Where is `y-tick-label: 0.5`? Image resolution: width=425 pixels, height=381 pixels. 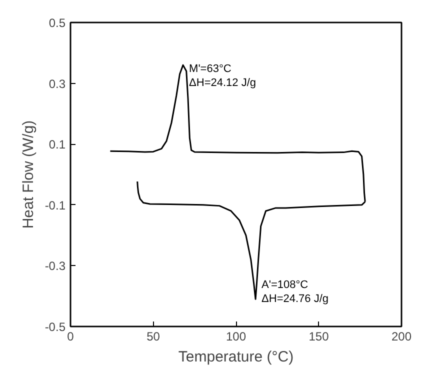
y-tick-label: 0.5 is located at coordinates (57, 23).